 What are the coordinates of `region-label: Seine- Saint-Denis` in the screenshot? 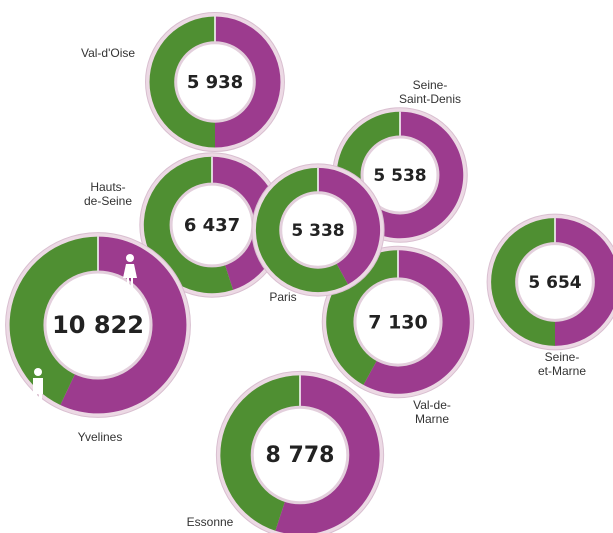 It's located at (430, 92).